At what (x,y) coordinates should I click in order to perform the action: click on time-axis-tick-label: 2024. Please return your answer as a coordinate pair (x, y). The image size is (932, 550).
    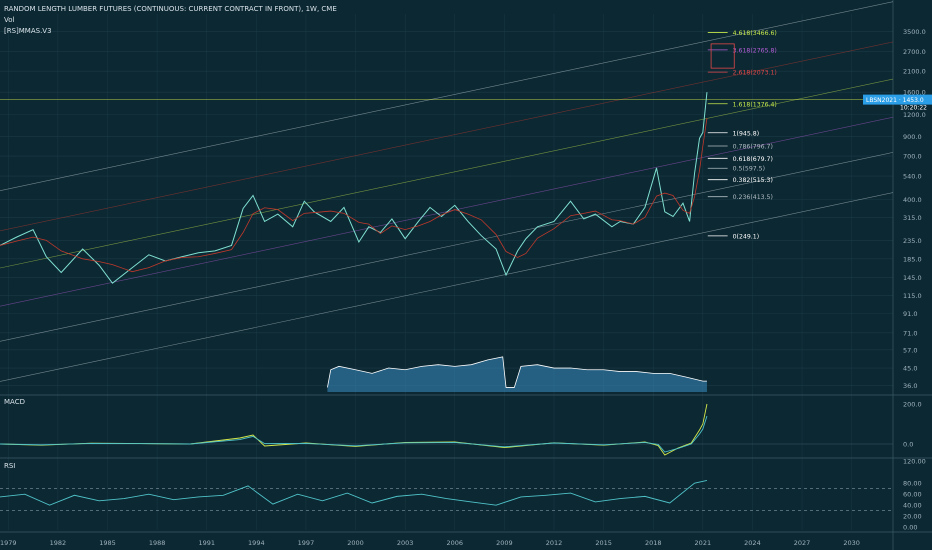
    Looking at the image, I should click on (752, 543).